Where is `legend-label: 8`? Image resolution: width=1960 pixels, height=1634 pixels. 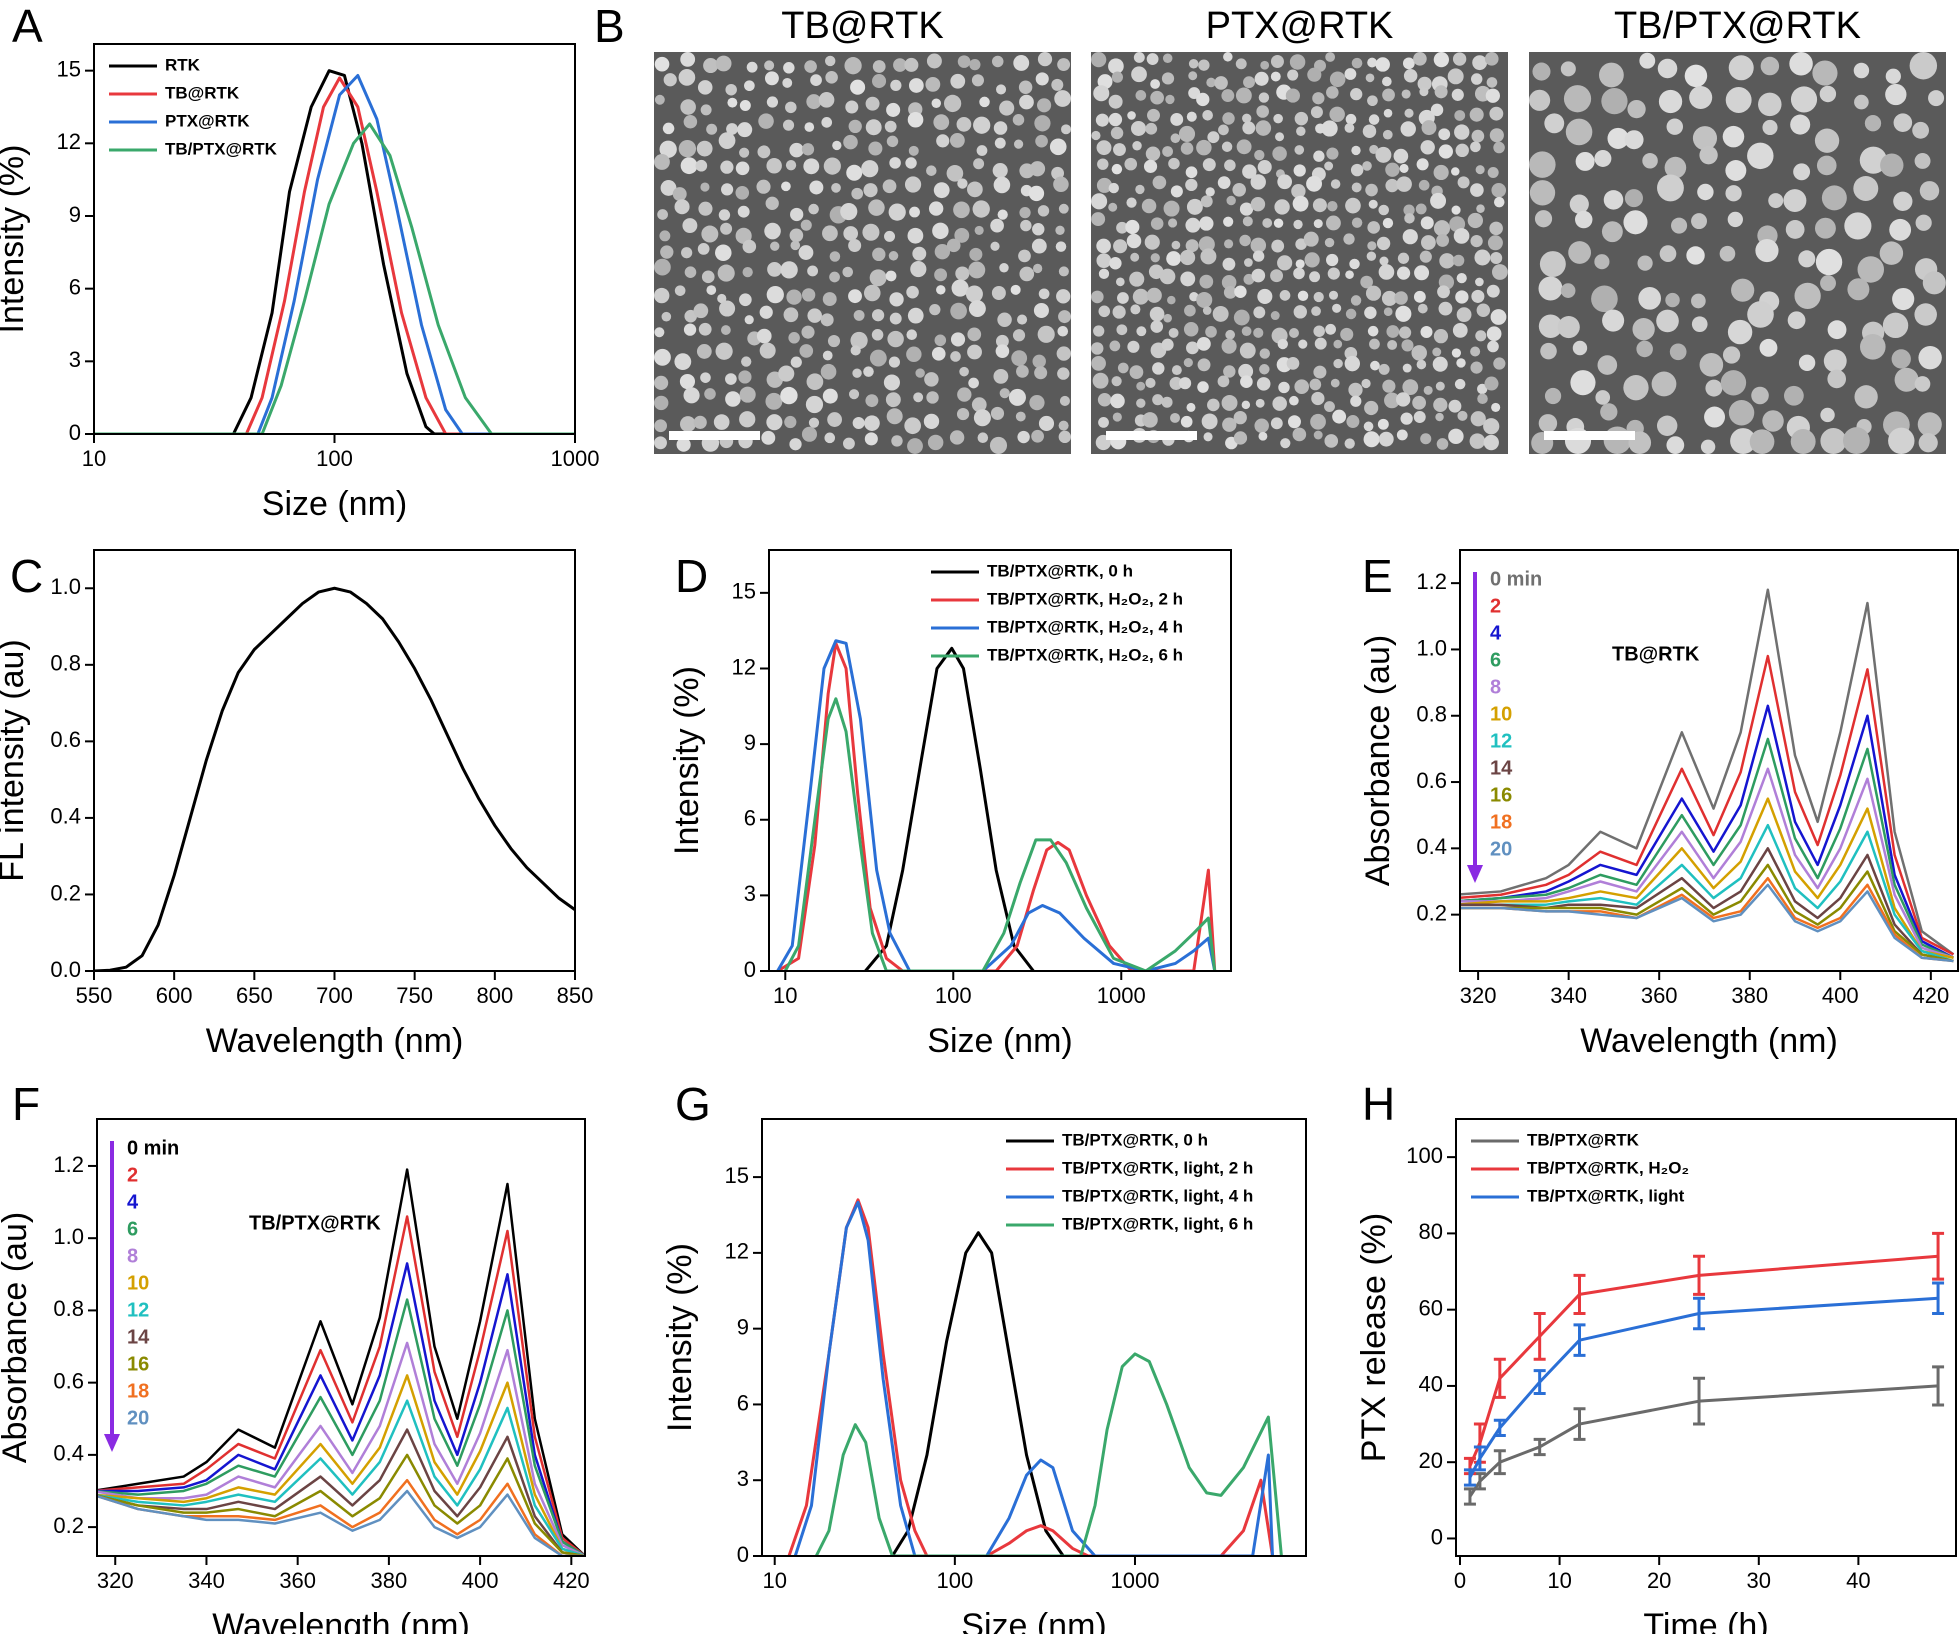 legend-label: 8 is located at coordinates (132, 1256).